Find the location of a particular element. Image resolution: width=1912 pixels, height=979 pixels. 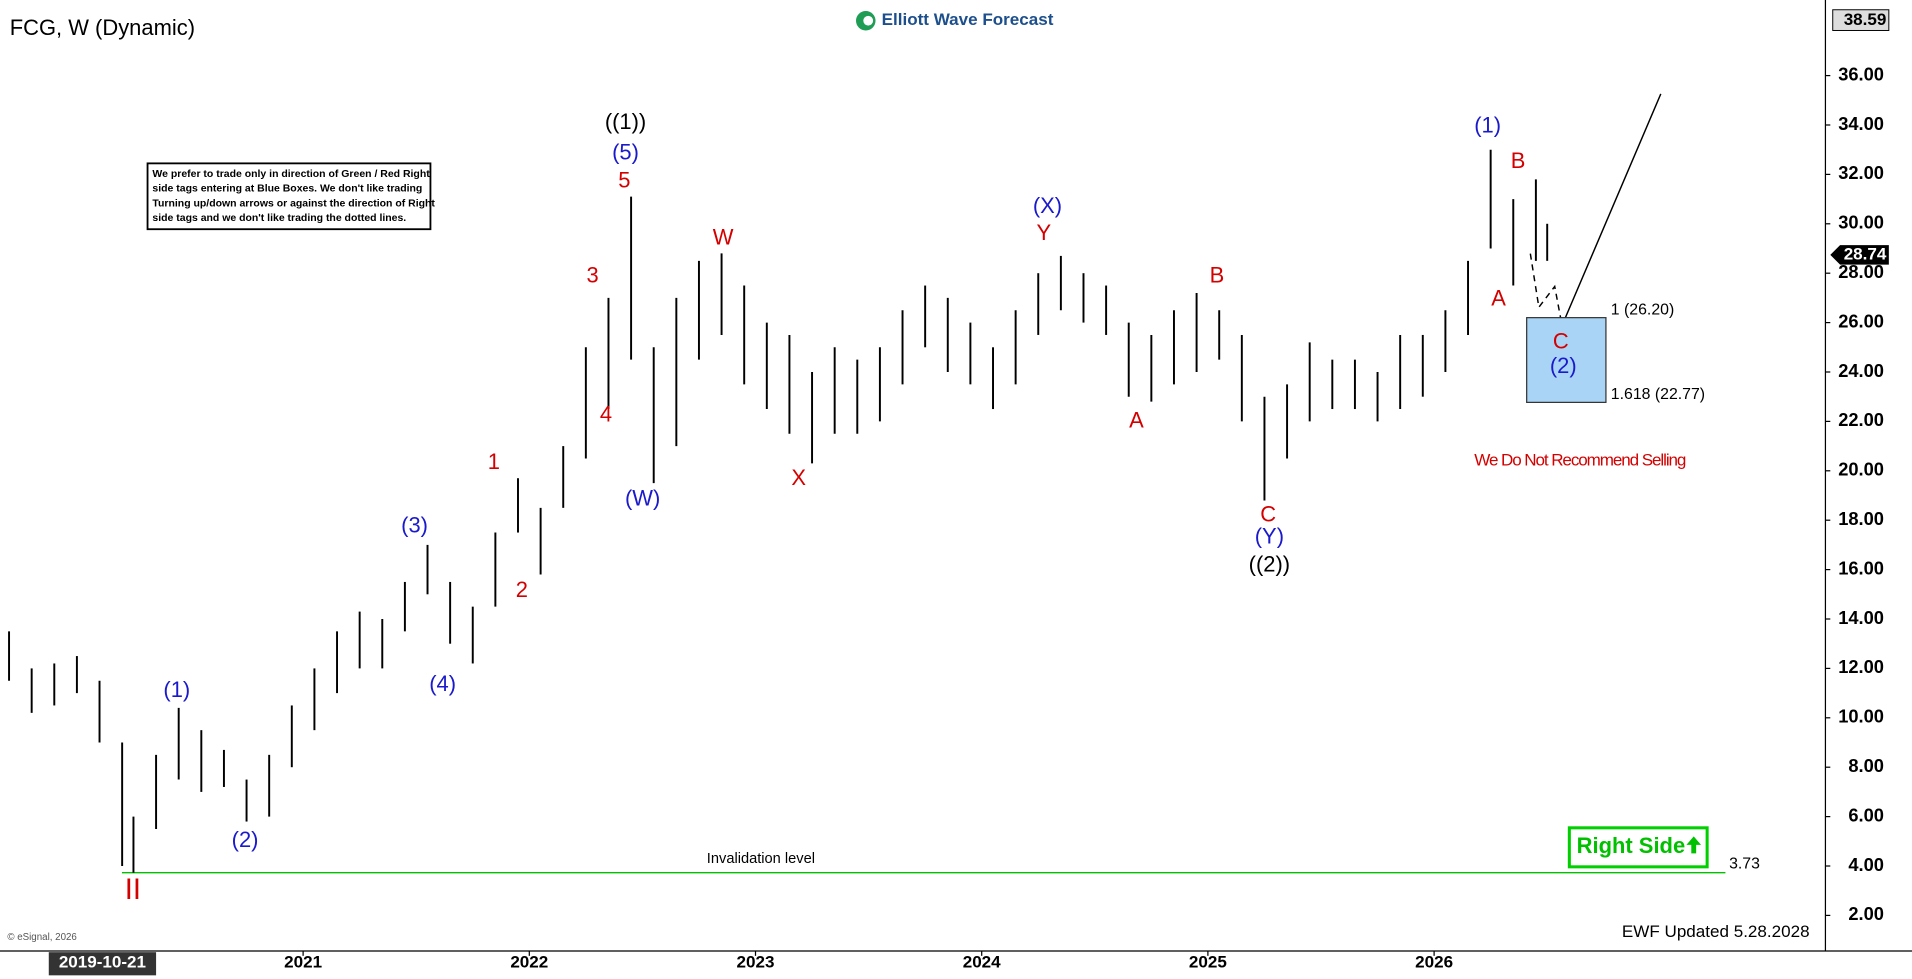

last-price-tag is located at coordinates (1859, 255).